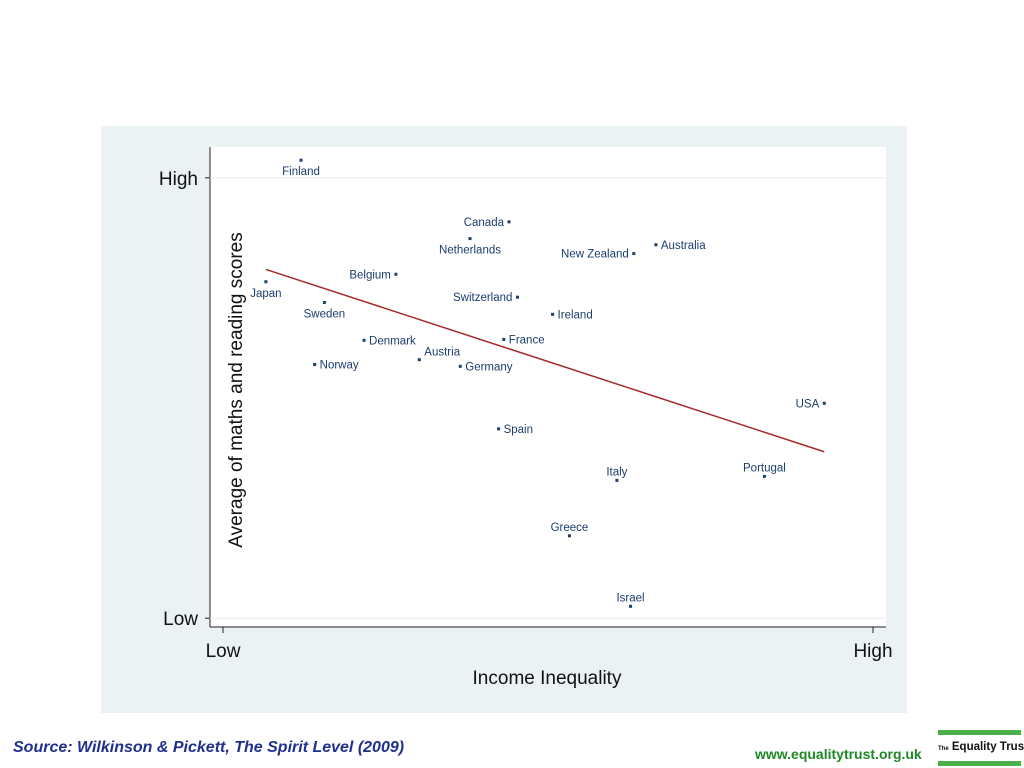 Image resolution: width=1024 pixels, height=768 pixels. I want to click on data-point-label: Spain, so click(518, 430).